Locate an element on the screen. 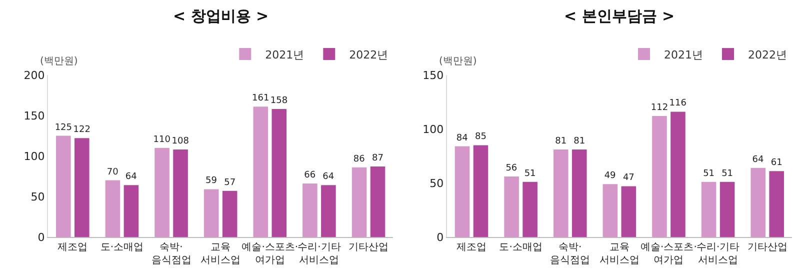  data-label: 122 is located at coordinates (81, 130).